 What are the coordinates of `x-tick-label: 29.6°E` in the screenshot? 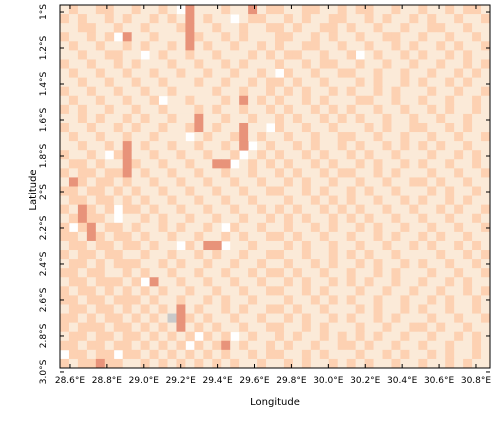 It's located at (254, 381).